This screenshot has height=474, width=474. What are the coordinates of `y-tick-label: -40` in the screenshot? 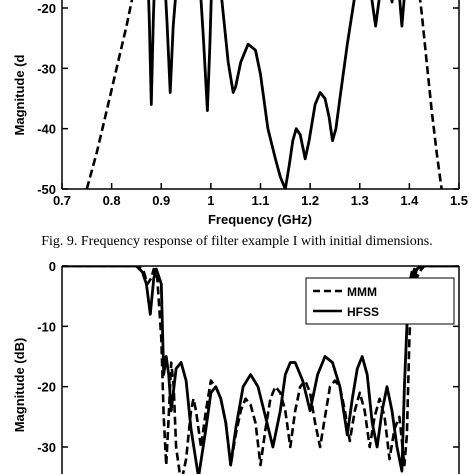 It's located at (46, 129).